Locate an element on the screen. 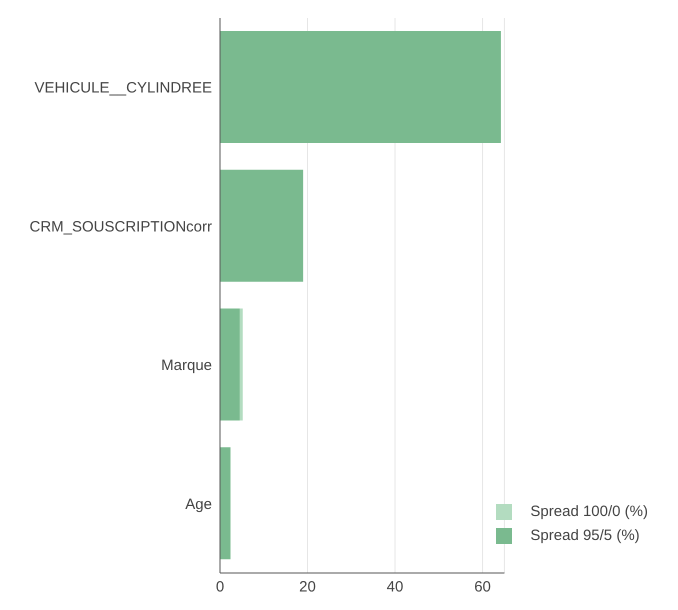 The image size is (678, 610). legend-label: Spread 100/0 (%) is located at coordinates (589, 511).